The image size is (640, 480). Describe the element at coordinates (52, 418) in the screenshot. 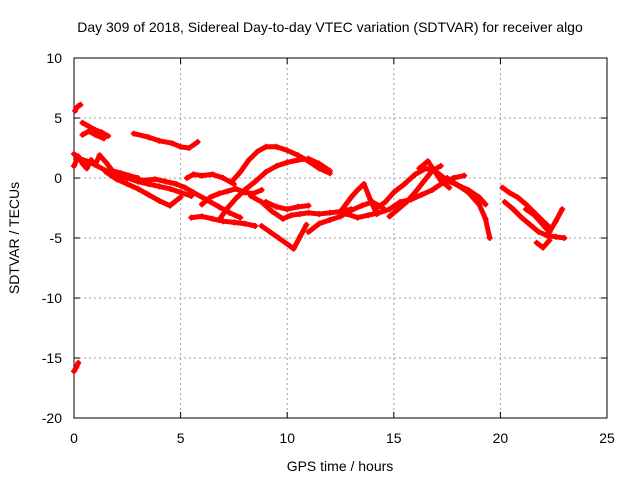

I see `y-tick-label: -20` at that location.